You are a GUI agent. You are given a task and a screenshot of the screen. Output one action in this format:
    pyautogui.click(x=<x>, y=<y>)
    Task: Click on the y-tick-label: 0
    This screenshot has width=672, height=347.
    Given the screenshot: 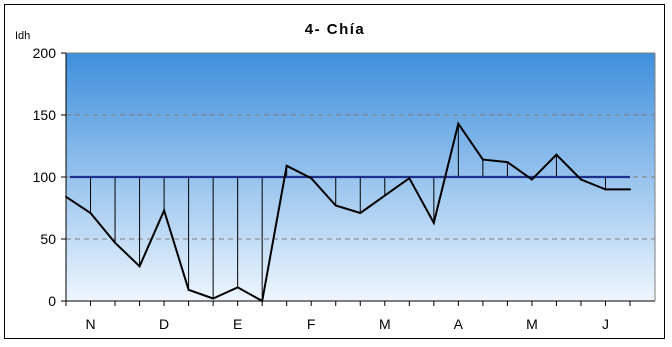 What is the action you would take?
    pyautogui.click(x=52, y=301)
    